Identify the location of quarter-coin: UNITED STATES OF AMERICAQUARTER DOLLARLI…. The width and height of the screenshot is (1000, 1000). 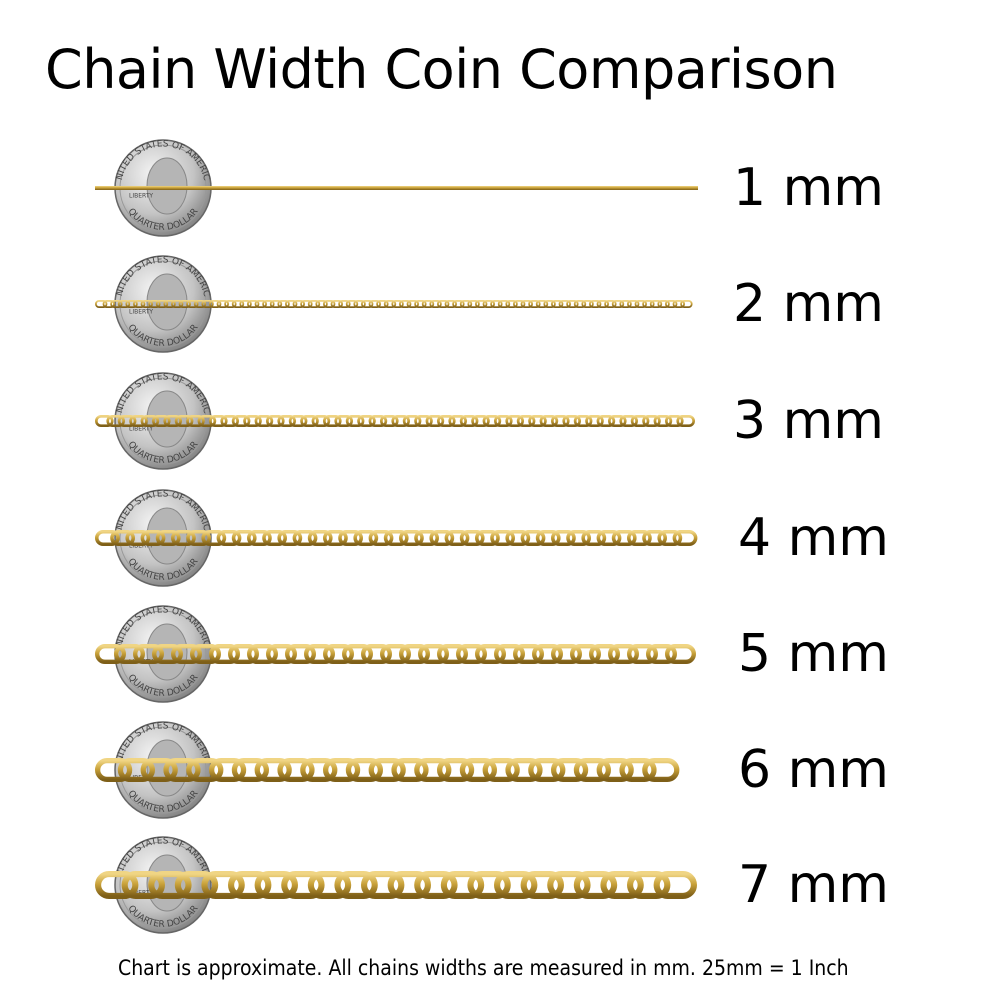
(106, 235).